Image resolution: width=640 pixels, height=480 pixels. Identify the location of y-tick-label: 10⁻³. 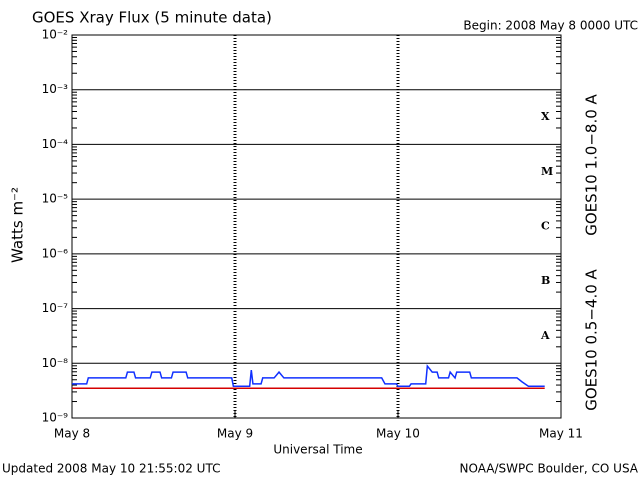
(55, 89).